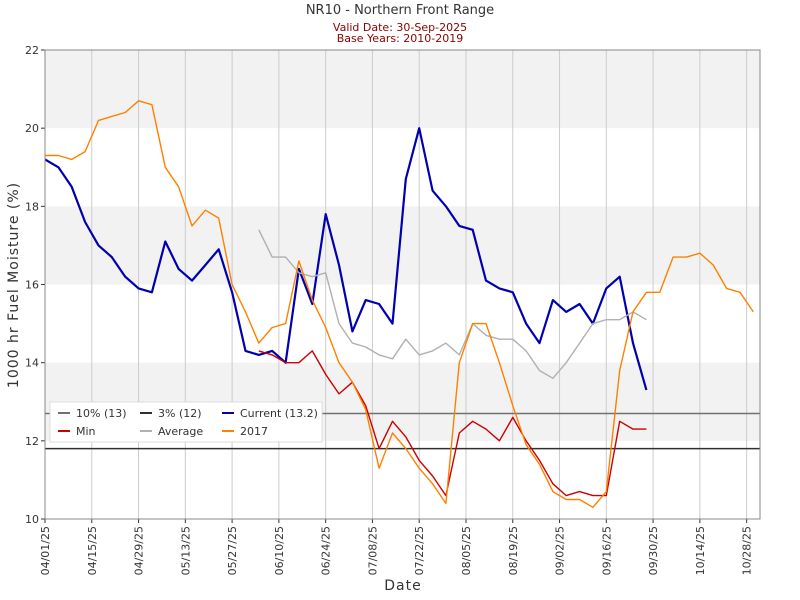  Describe the element at coordinates (419, 550) in the screenshot. I see `x-tick-label: 07/22/25` at that location.